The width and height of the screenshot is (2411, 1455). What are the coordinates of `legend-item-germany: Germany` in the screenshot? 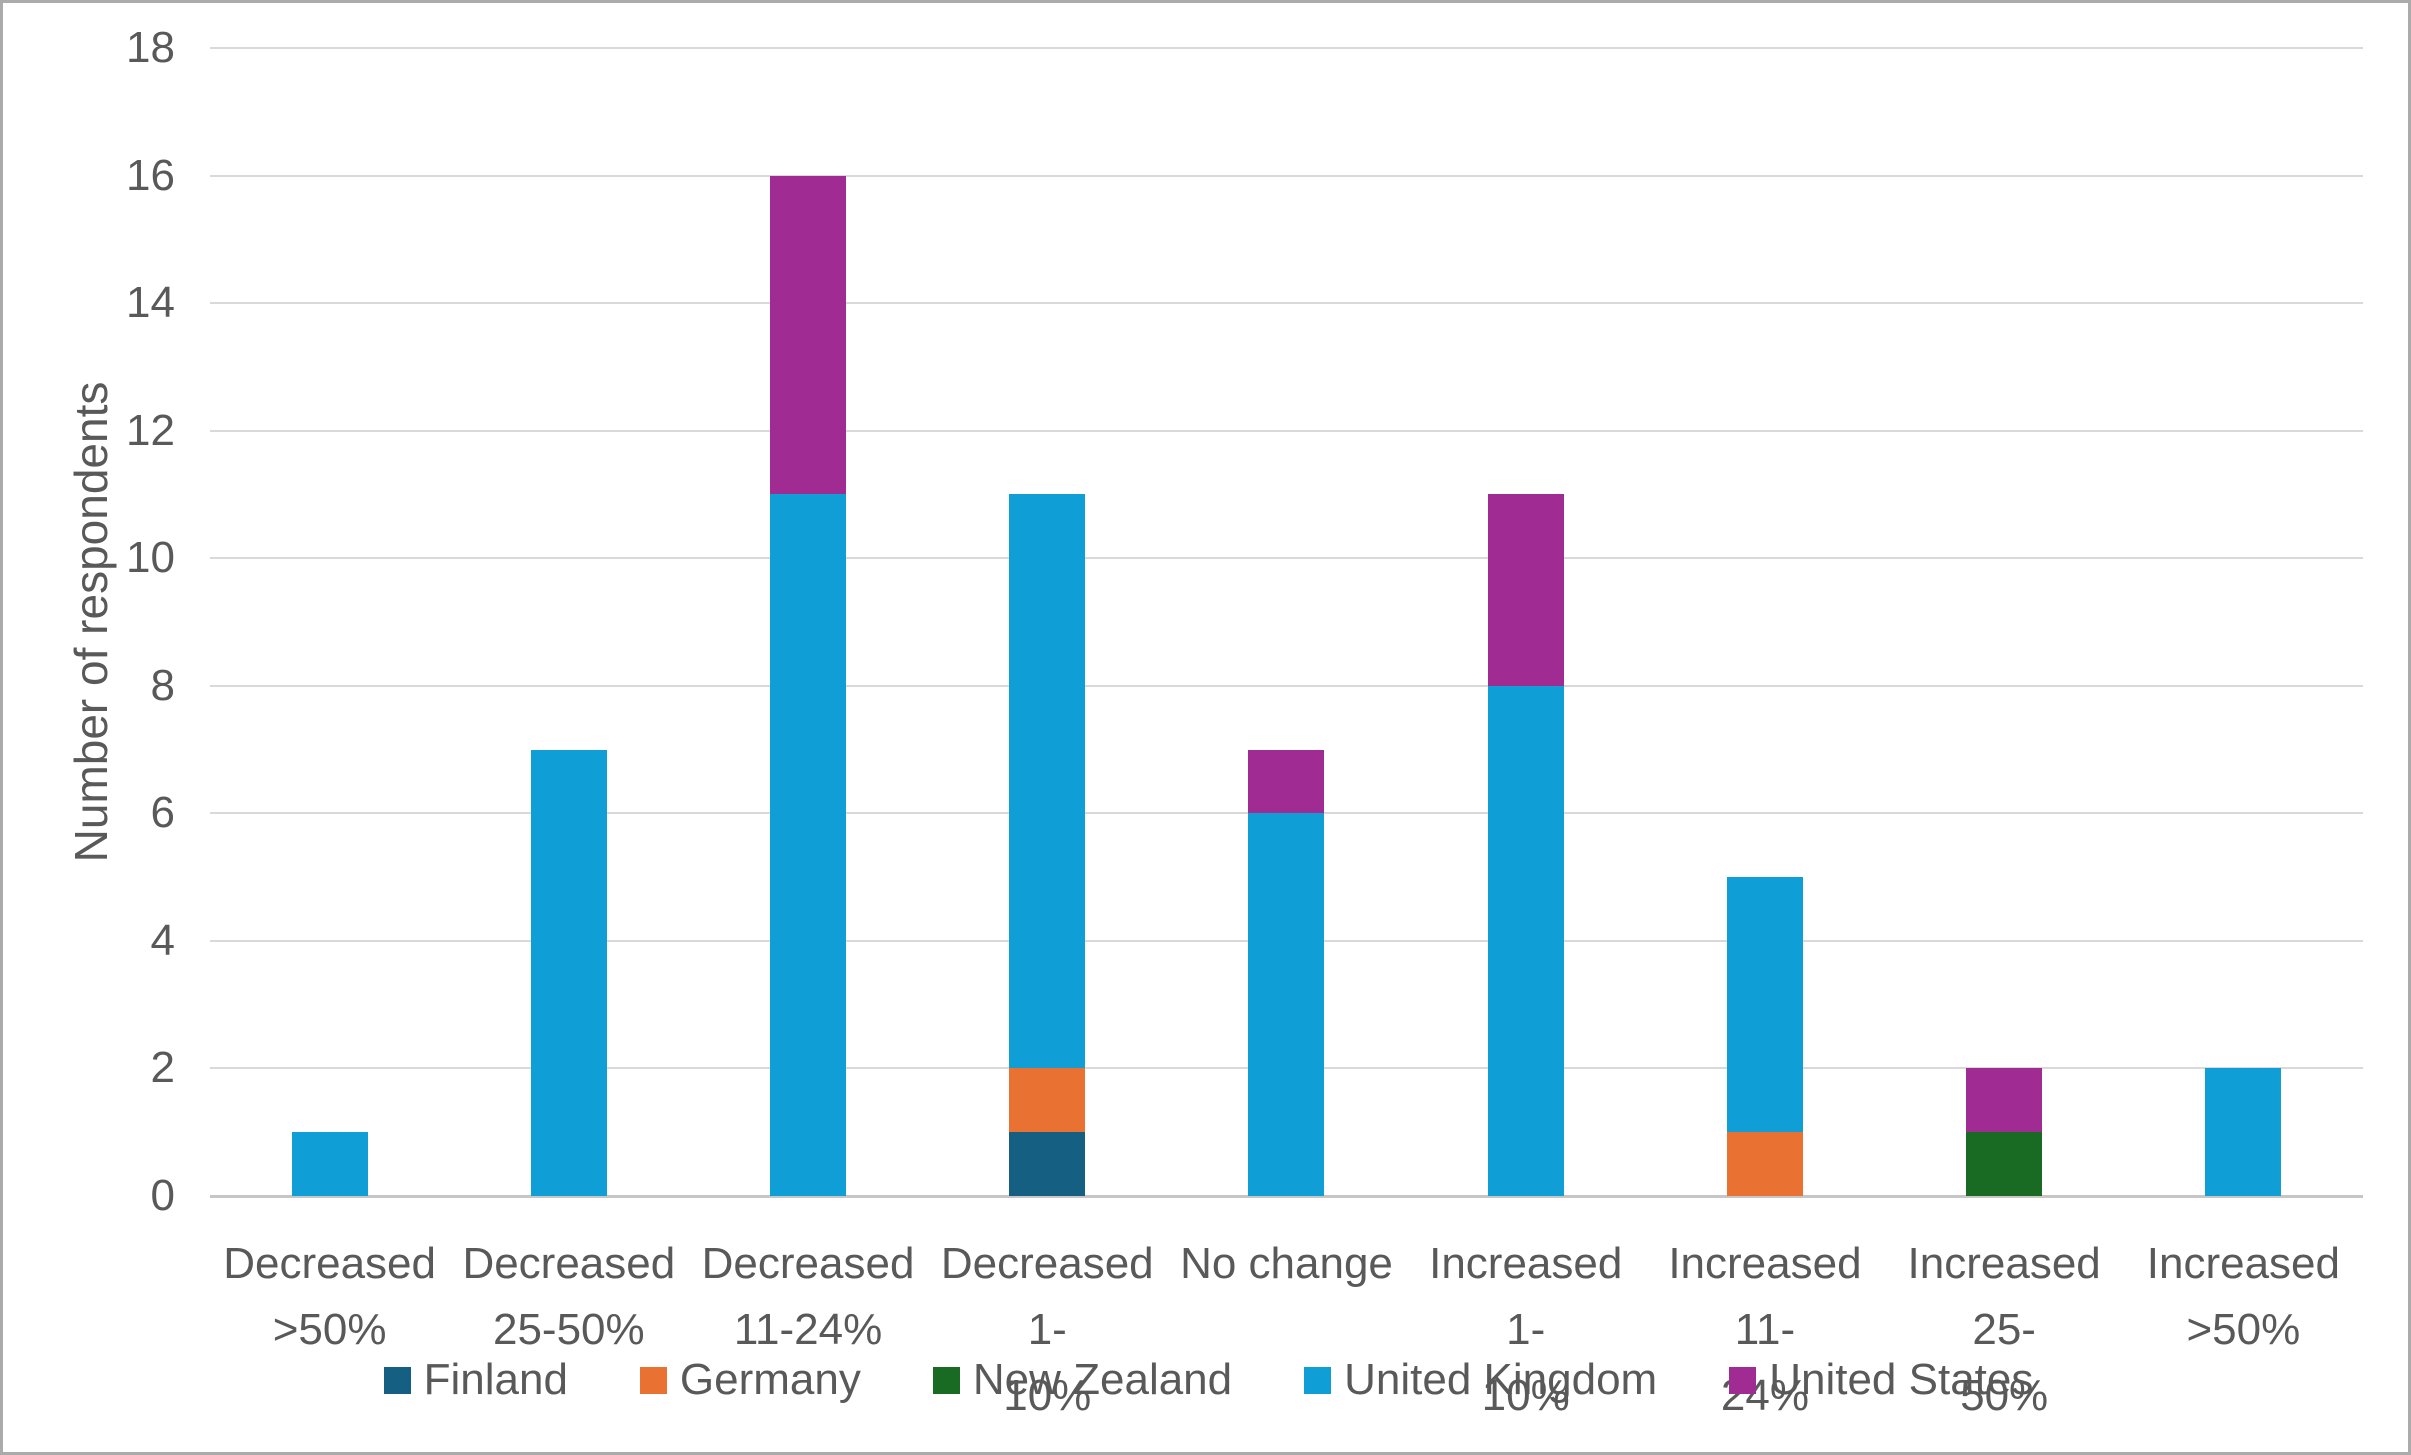 It's located at (750, 1380).